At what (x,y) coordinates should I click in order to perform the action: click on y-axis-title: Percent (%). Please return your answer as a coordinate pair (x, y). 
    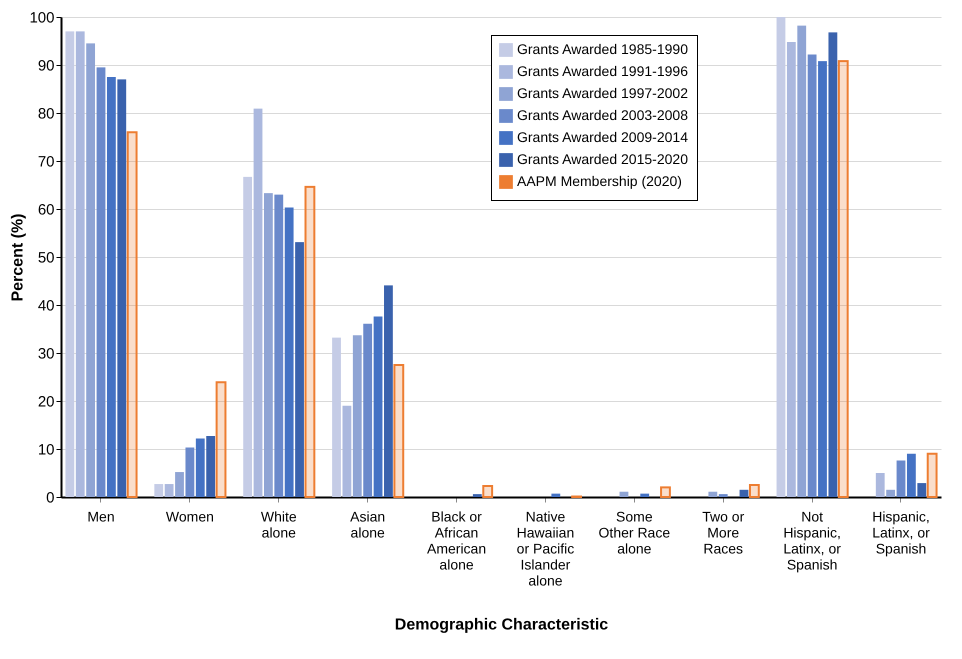
    Looking at the image, I should click on (17, 257).